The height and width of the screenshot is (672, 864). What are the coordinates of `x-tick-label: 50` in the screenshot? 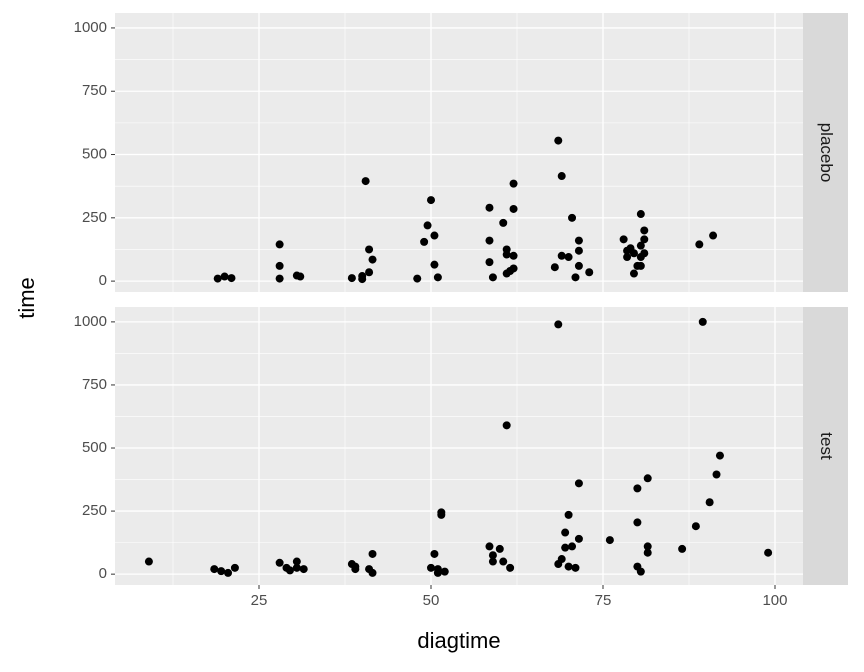 It's located at (431, 600).